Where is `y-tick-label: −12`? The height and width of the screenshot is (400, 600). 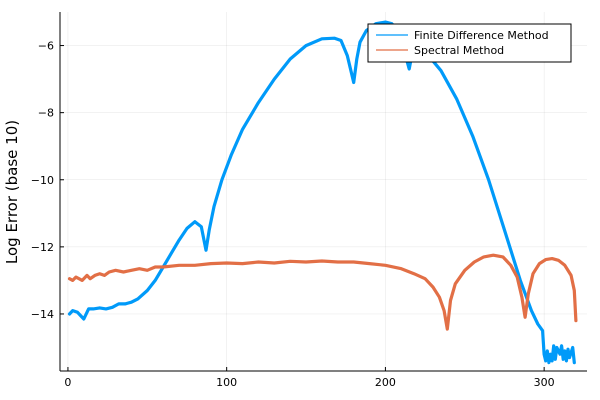 y-tick-label: −12 is located at coordinates (42, 247).